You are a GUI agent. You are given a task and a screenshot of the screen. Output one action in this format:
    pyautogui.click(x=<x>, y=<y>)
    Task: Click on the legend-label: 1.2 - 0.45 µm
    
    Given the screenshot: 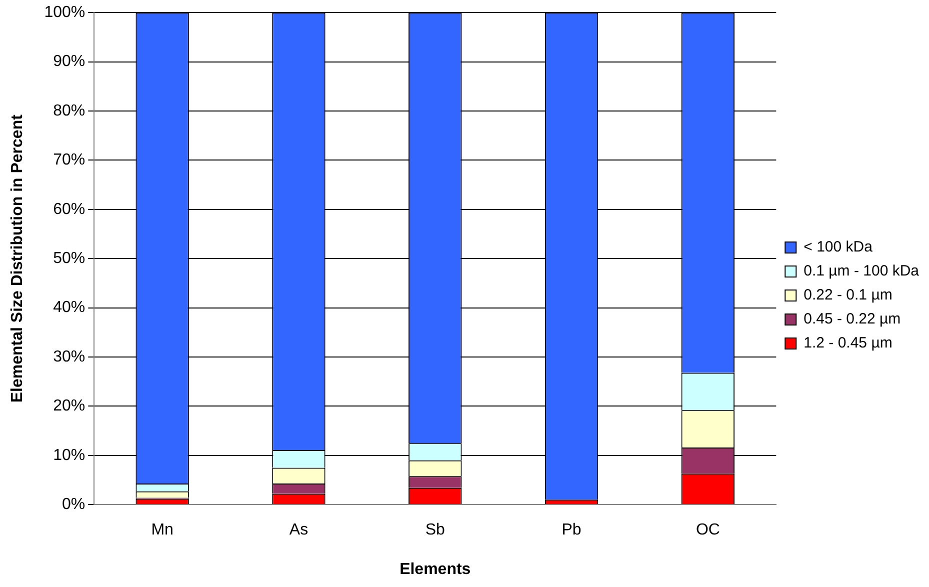 What is the action you would take?
    pyautogui.click(x=848, y=343)
    